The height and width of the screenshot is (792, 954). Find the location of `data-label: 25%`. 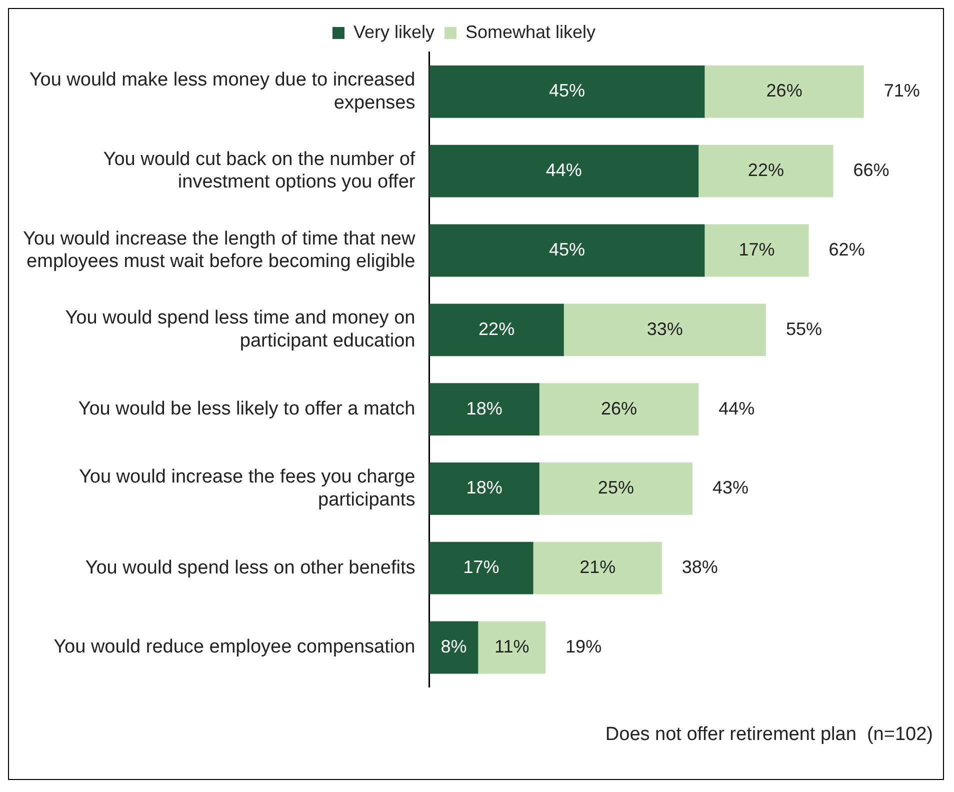

data-label: 25% is located at coordinates (616, 488).